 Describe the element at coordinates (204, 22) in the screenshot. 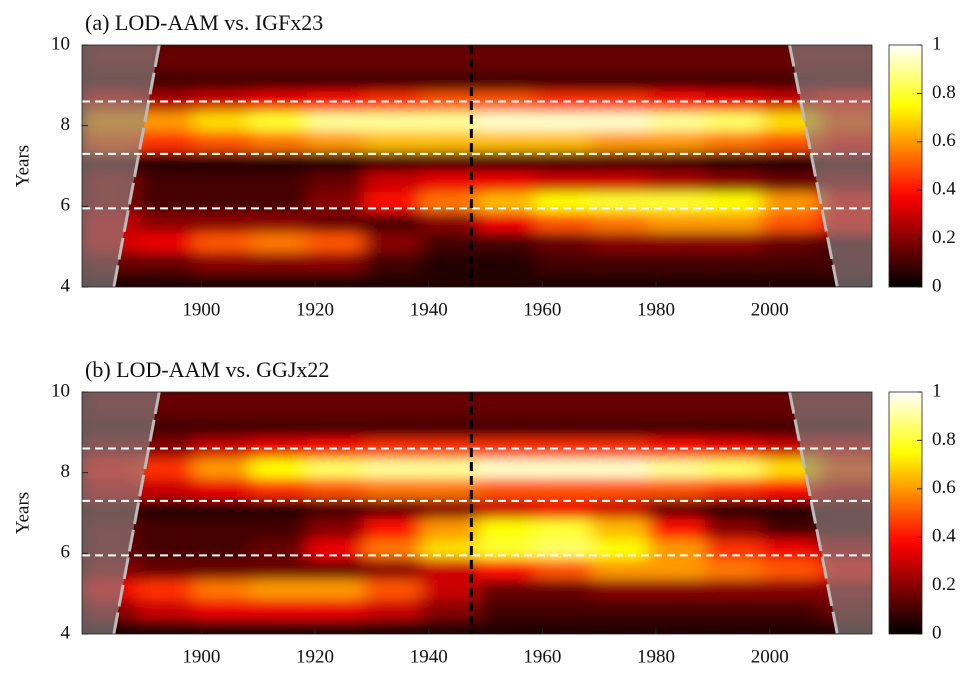

I see `chart-title: (a) LOD-AAM vs. IGFx23` at that location.